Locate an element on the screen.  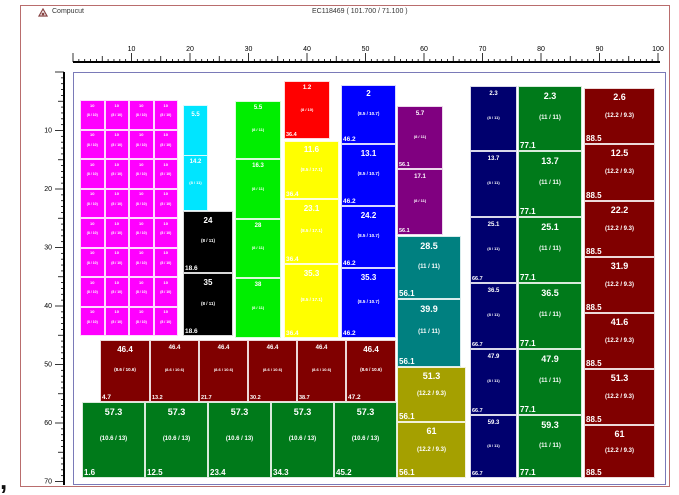
piece-number: 24 is located at coordinates (208, 220).